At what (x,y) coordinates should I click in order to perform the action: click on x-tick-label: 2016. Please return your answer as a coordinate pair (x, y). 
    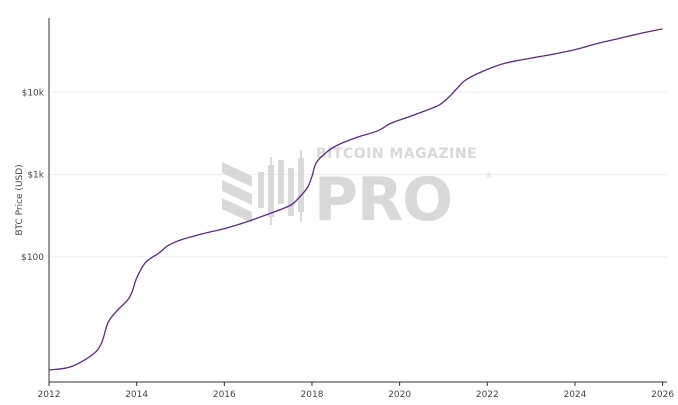
    Looking at the image, I should click on (224, 395).